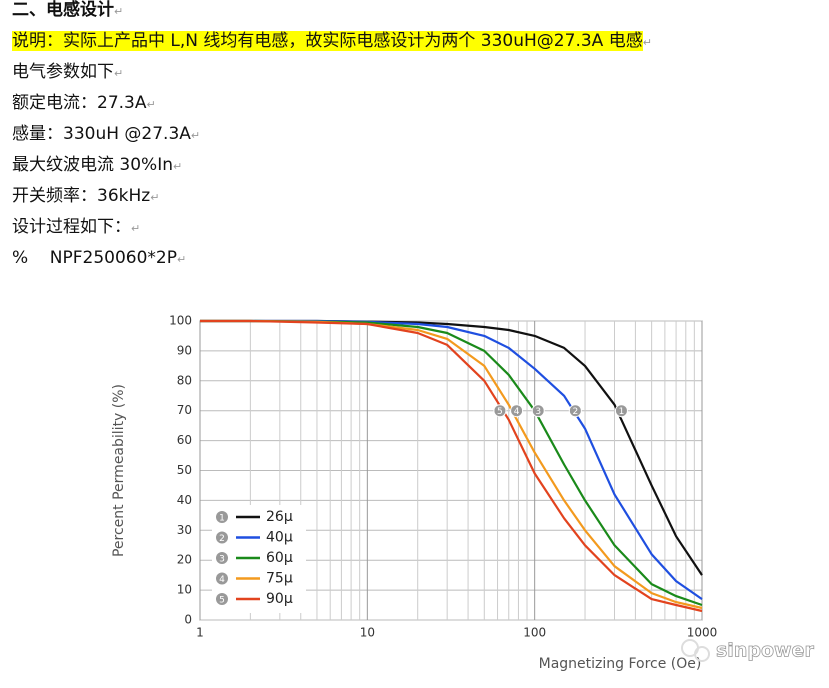 This screenshot has height=688, width=829. I want to click on curve-marker-label: 2, so click(575, 412).